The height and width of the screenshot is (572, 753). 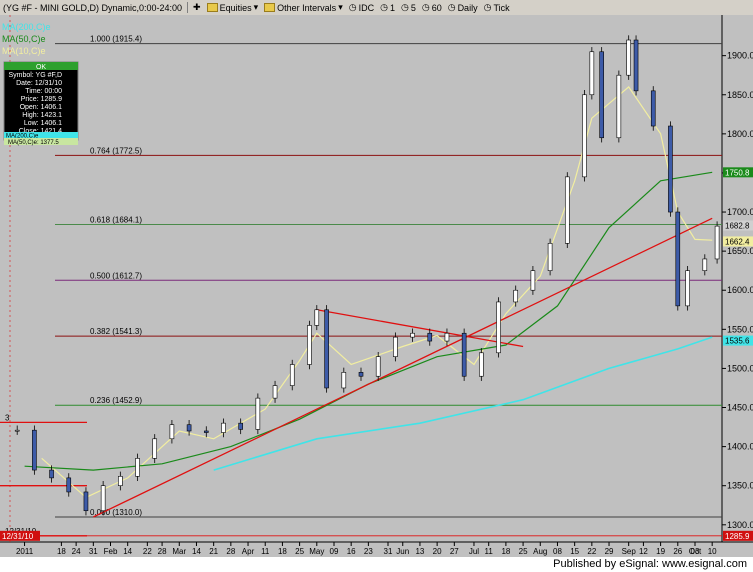 What do you see at coordinates (307, 7) in the screenshot?
I see `other-intervals-label: Other Intervals` at bounding box center [307, 7].